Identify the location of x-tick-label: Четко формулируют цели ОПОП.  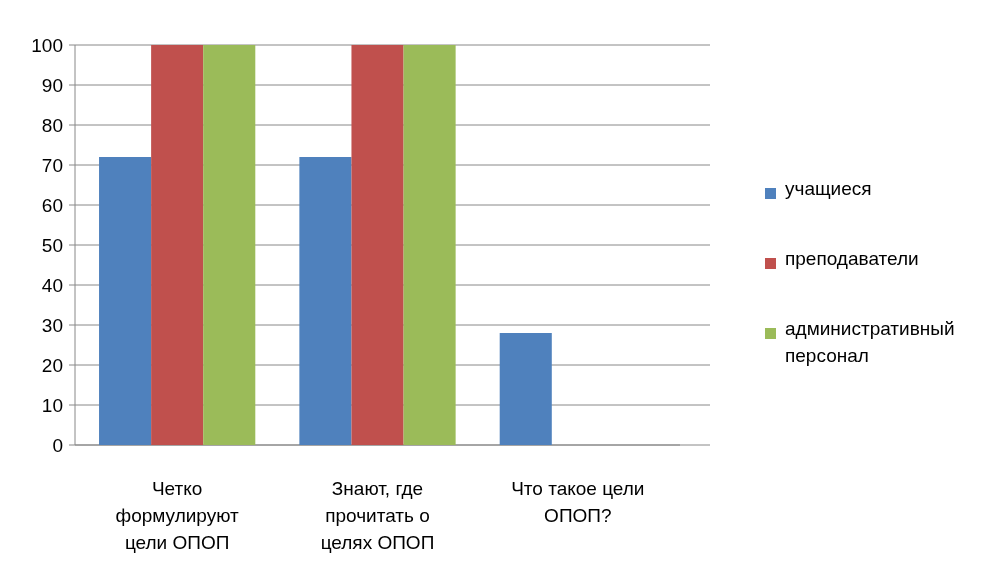
(177, 515).